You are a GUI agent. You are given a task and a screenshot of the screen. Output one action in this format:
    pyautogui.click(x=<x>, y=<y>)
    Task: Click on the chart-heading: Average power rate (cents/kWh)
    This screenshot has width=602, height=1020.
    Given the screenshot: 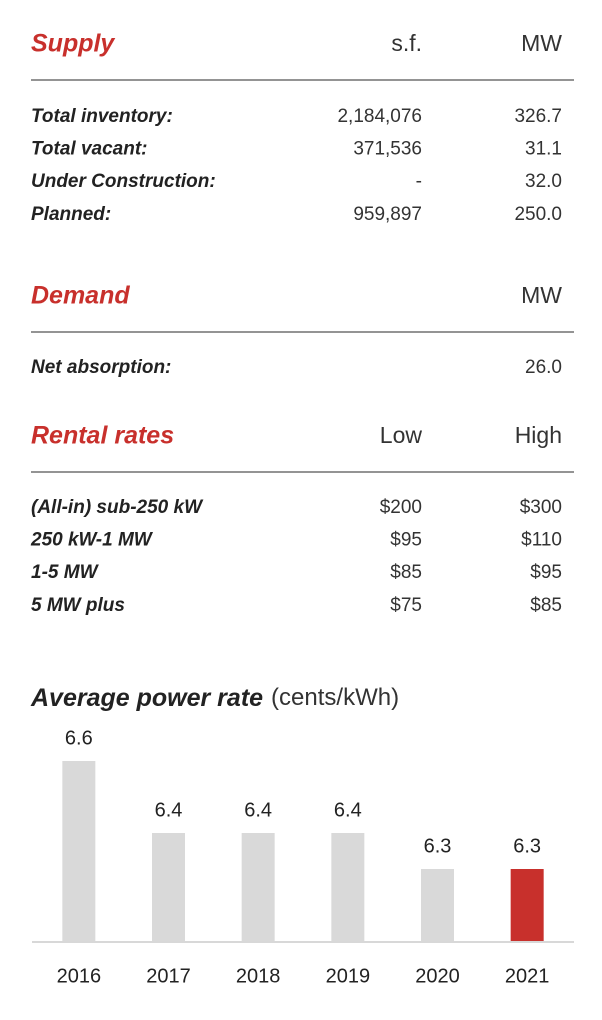 What is the action you would take?
    pyautogui.click(x=214, y=698)
    